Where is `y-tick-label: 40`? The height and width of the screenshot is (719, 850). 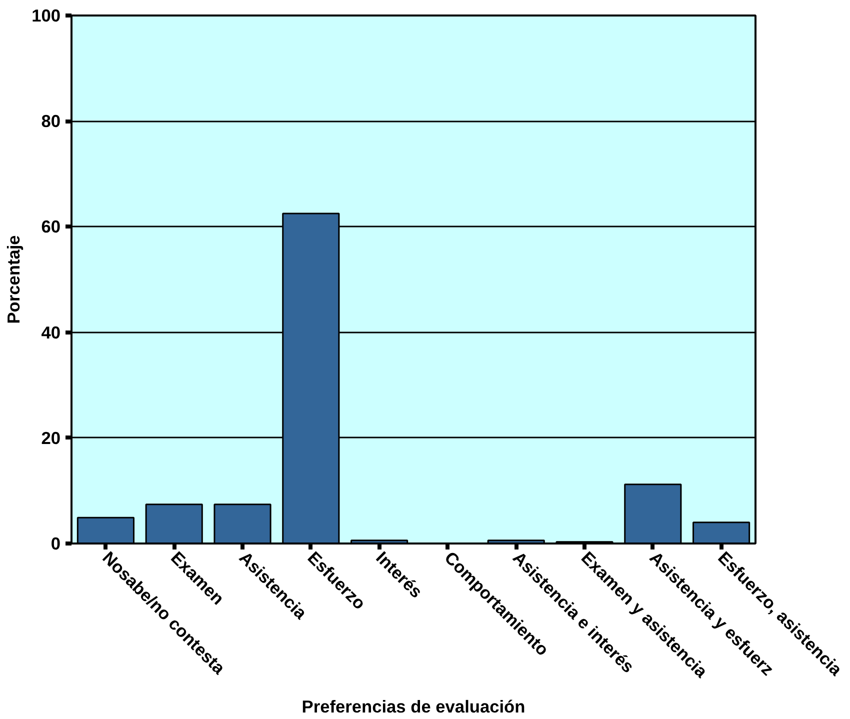
y-tick-label: 40 is located at coordinates (51, 332).